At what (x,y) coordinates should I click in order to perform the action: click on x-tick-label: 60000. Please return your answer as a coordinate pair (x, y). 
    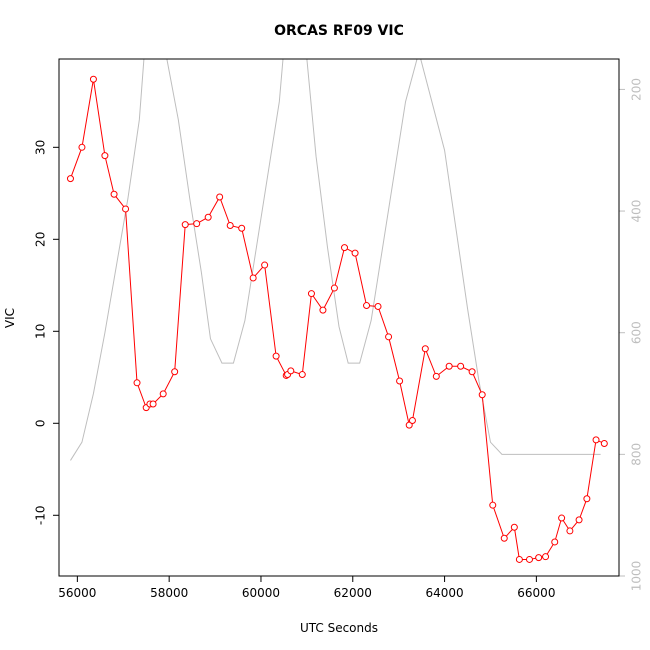
    Looking at the image, I should click on (261, 593).